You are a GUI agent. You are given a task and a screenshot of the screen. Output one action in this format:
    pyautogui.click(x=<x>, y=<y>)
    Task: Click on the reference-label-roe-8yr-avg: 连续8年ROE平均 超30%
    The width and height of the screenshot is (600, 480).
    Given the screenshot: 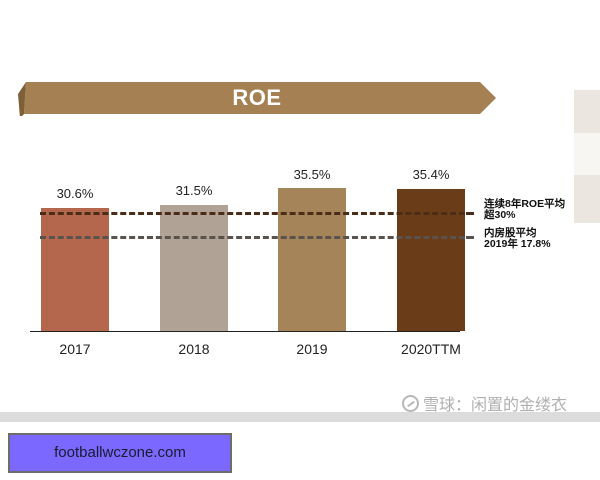 What is the action you would take?
    pyautogui.click(x=524, y=210)
    